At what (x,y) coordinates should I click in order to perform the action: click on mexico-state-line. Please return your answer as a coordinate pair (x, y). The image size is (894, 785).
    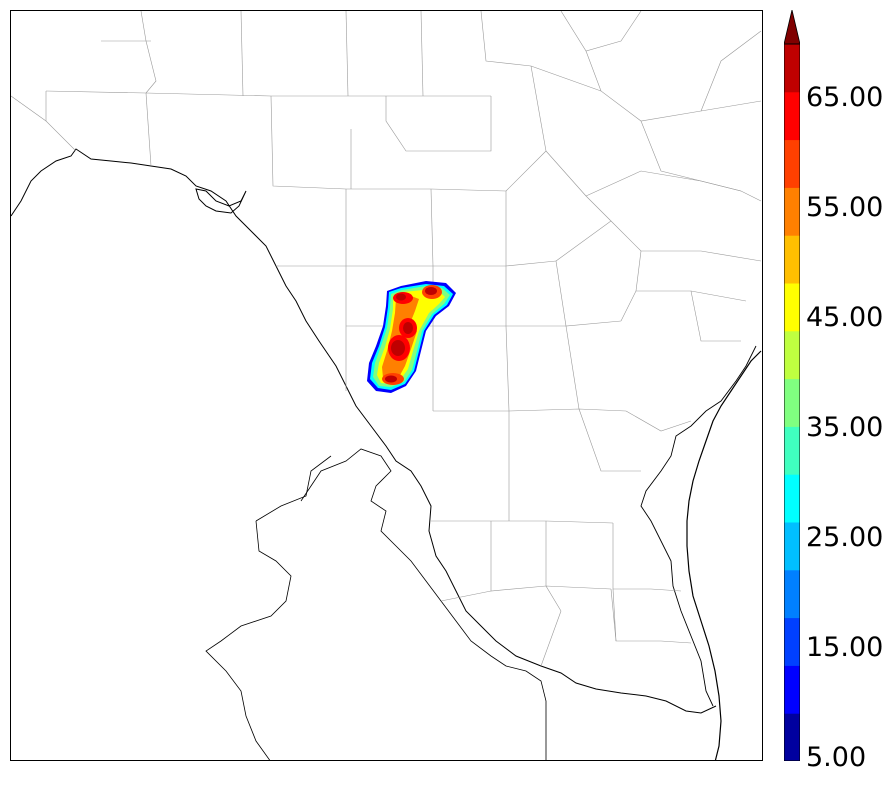
    Looking at the image, I should click on (423, 604).